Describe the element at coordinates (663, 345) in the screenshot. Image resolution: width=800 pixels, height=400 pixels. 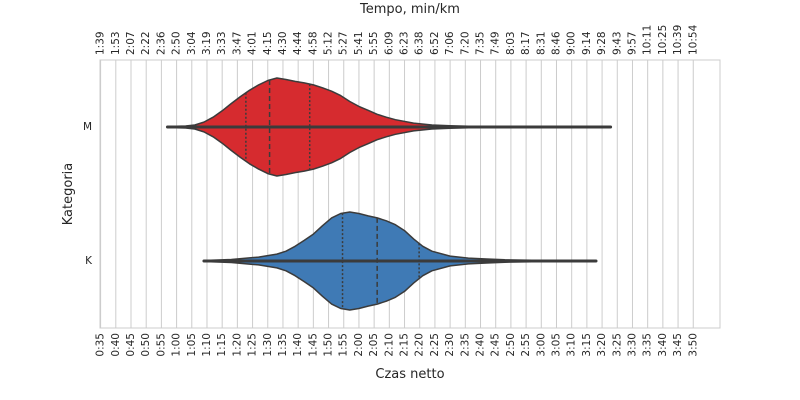
I see `bottom-tick-label: 3:40` at that location.